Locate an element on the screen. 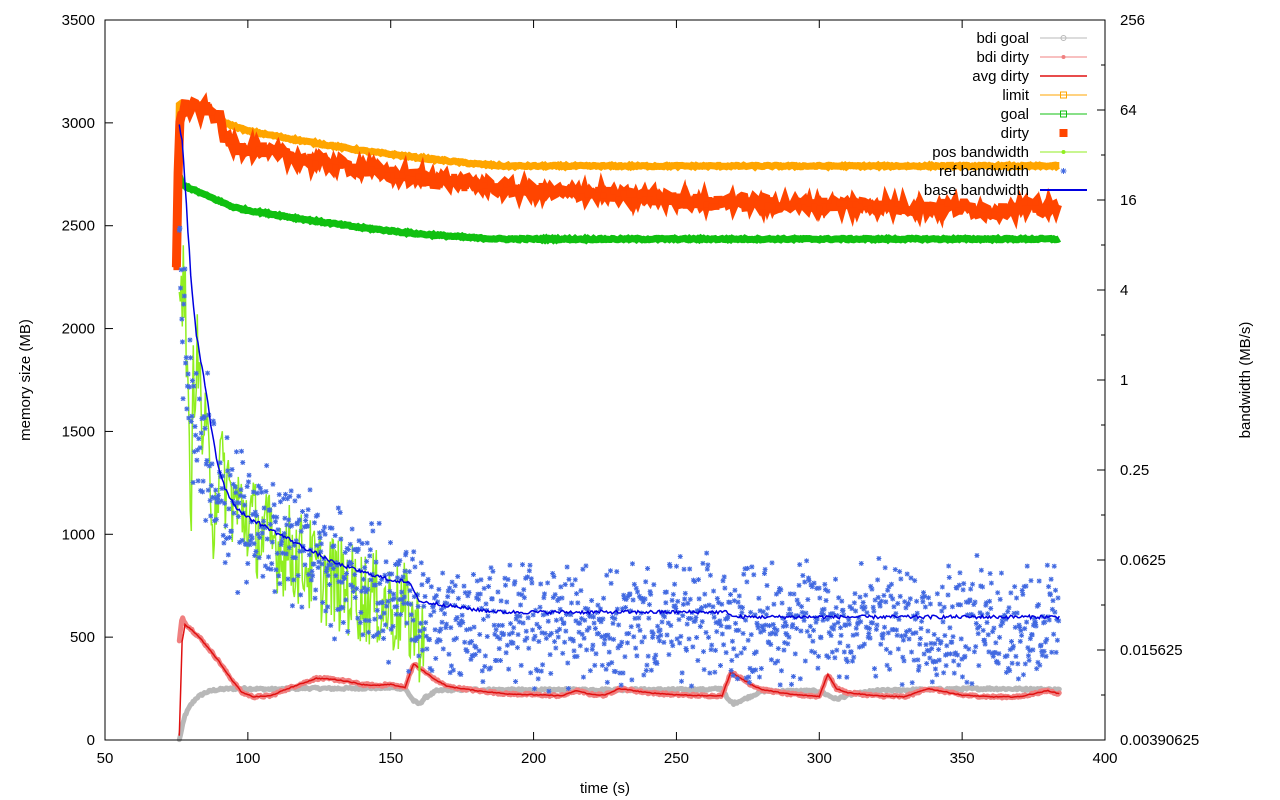 The height and width of the screenshot is (800, 1280). limit-line is located at coordinates (616, 183).